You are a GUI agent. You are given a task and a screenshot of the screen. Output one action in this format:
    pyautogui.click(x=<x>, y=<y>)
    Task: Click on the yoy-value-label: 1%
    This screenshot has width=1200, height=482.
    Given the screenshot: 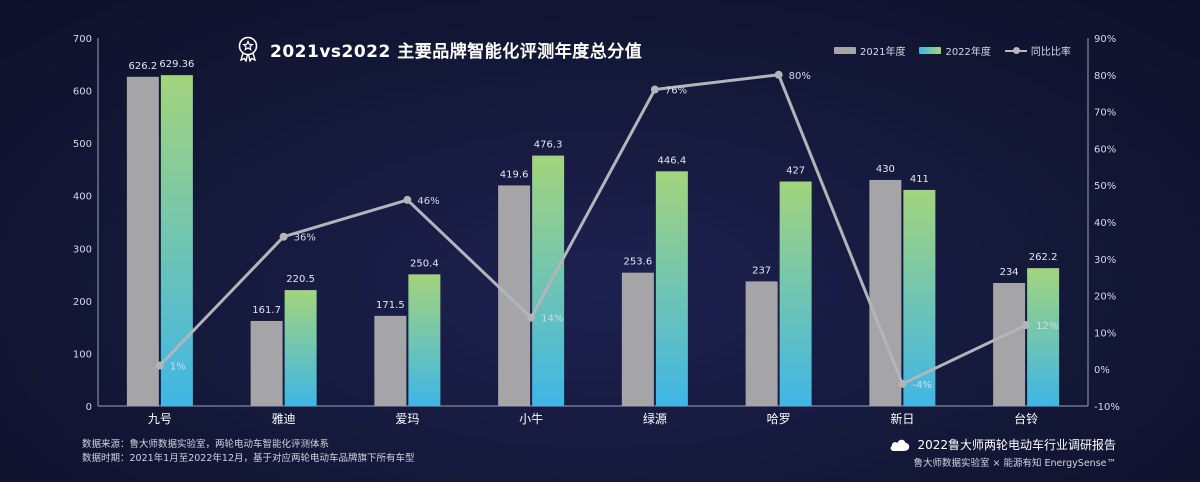 What is the action you would take?
    pyautogui.click(x=178, y=367)
    